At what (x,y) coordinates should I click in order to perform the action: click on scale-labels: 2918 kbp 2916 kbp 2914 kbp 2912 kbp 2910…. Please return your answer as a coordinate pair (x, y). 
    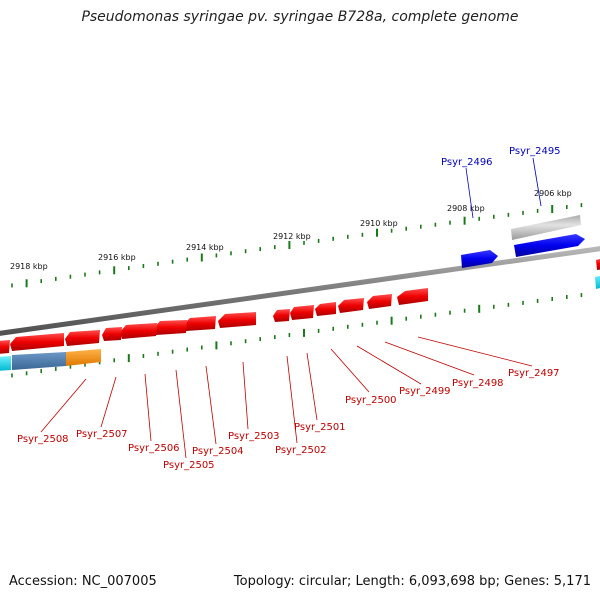
    Looking at the image, I should click on (291, 230).